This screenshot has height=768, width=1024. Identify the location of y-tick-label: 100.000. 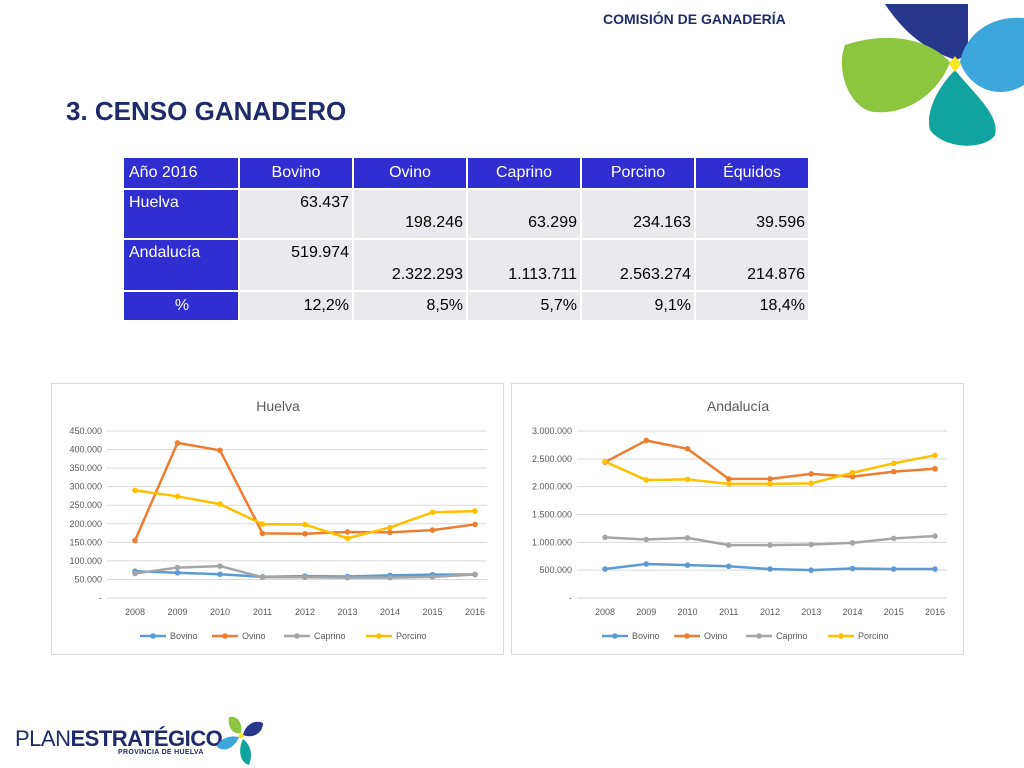
(85, 561).